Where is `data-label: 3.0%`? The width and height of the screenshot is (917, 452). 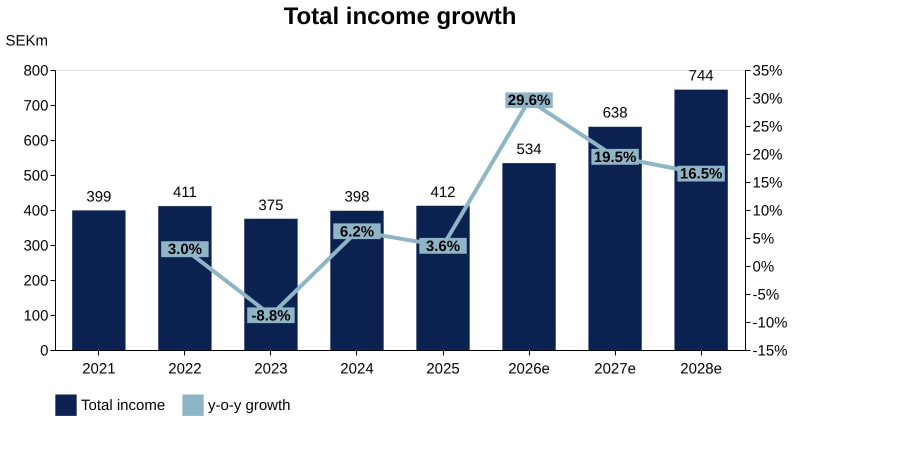
data-label: 3.0% is located at coordinates (185, 249).